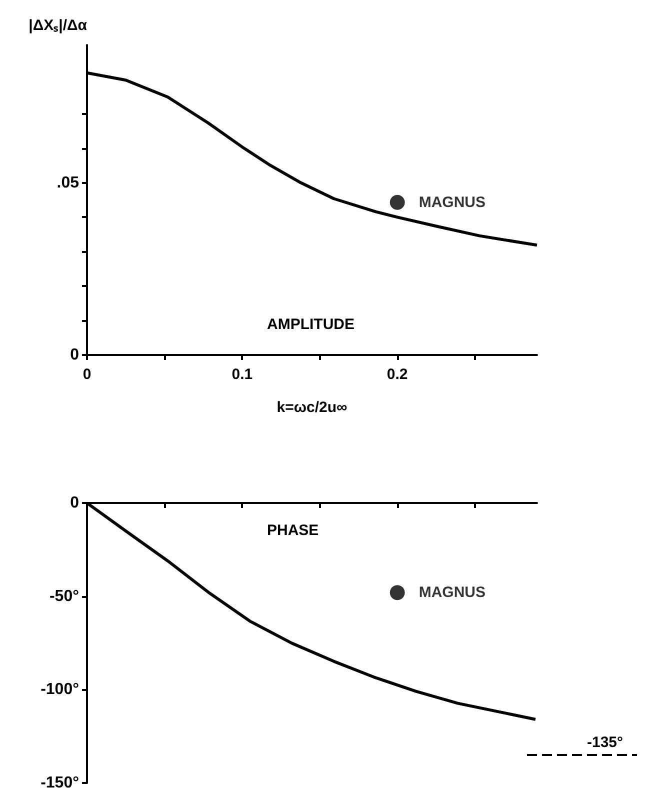 The width and height of the screenshot is (665, 791). What do you see at coordinates (59, 689) in the screenshot?
I see `y-tick-label: -100°` at bounding box center [59, 689].